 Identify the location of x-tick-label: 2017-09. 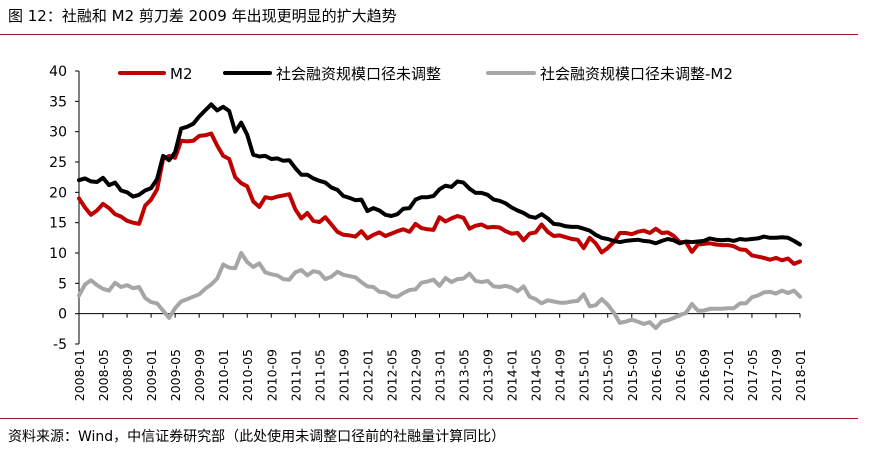
(776, 375).